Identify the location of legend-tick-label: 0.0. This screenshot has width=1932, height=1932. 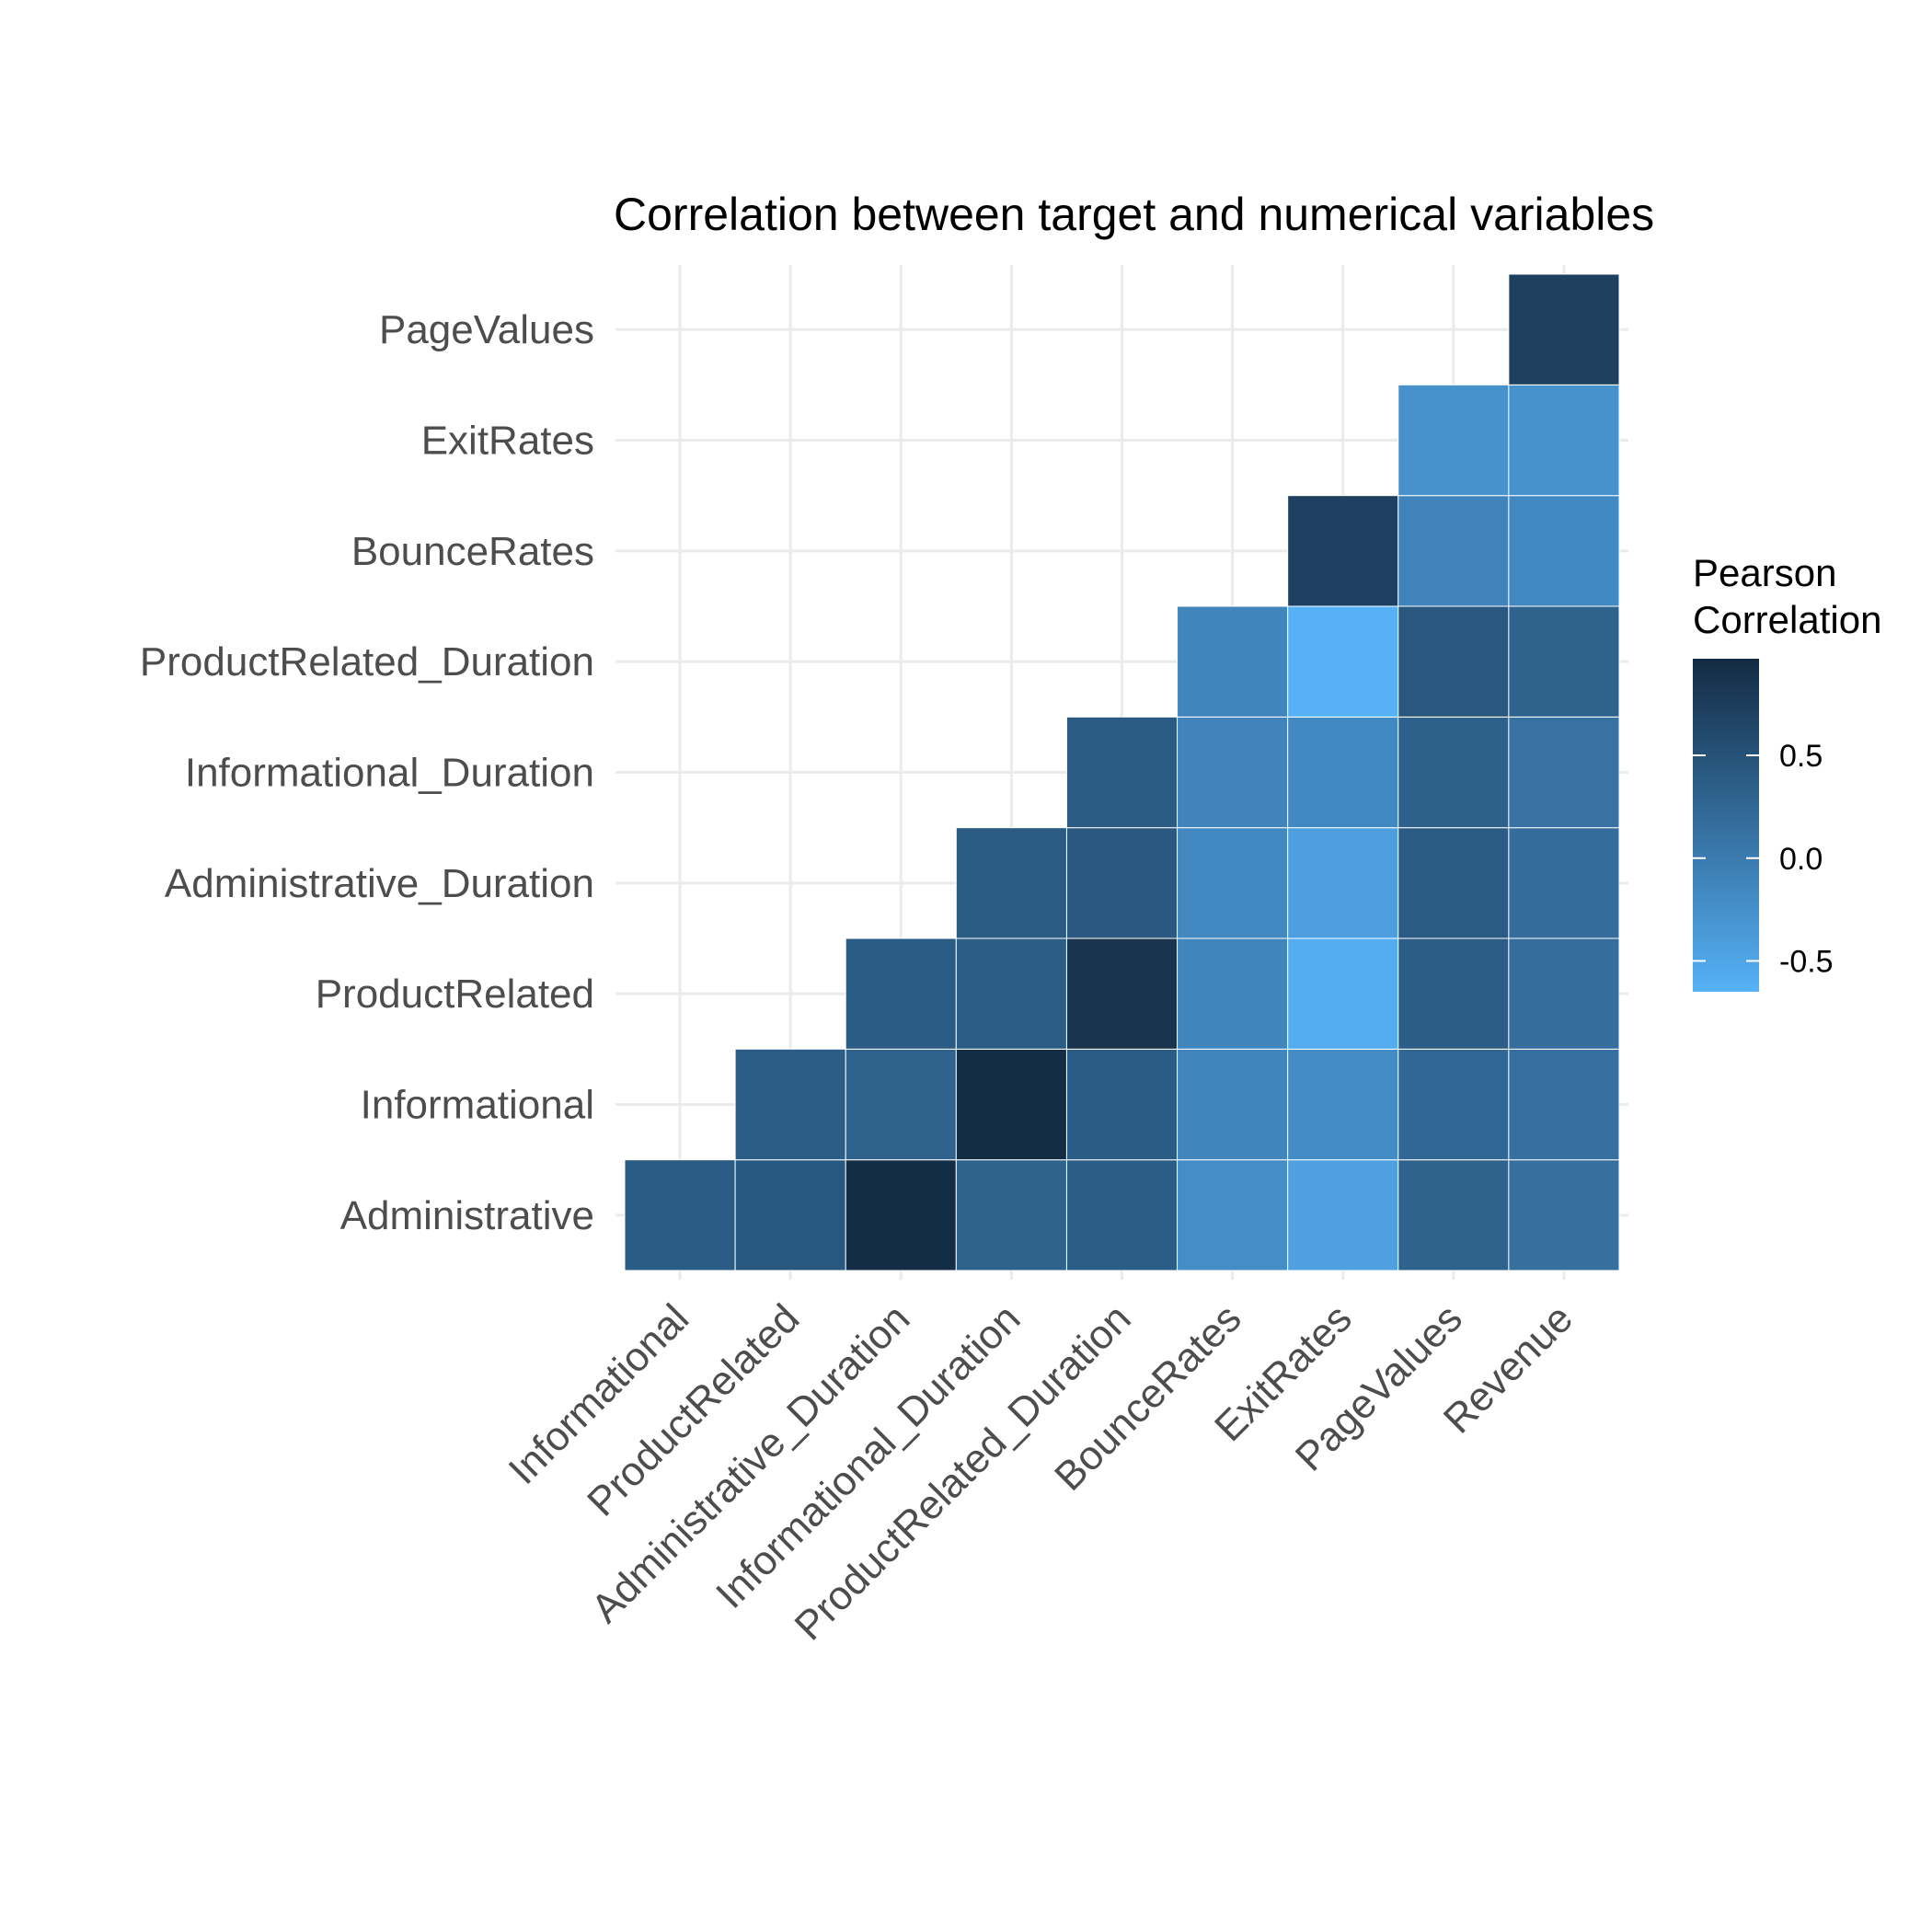
(1801, 859).